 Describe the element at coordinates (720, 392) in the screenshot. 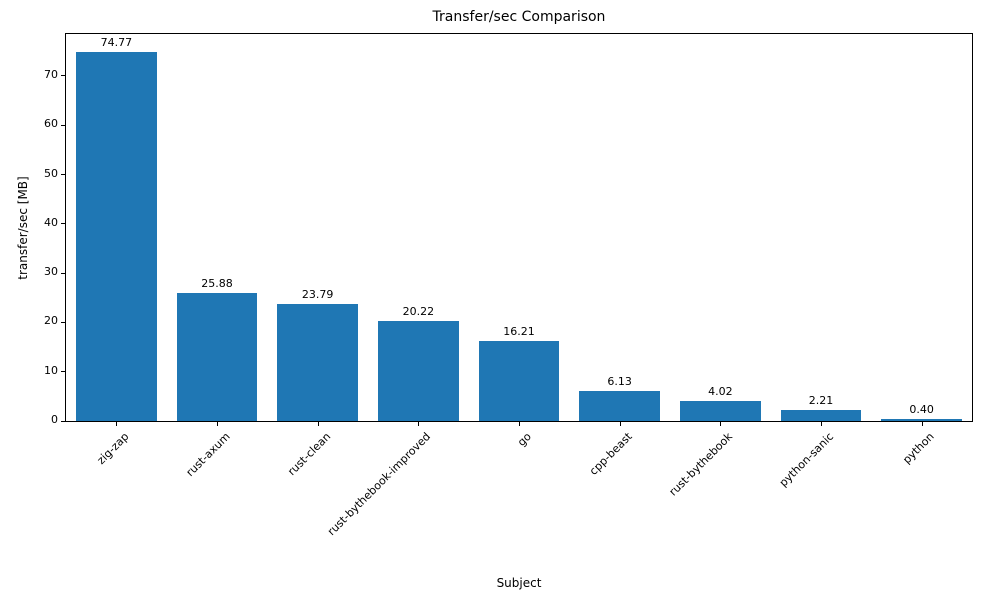

I see `bar-value-label: 4.02` at that location.